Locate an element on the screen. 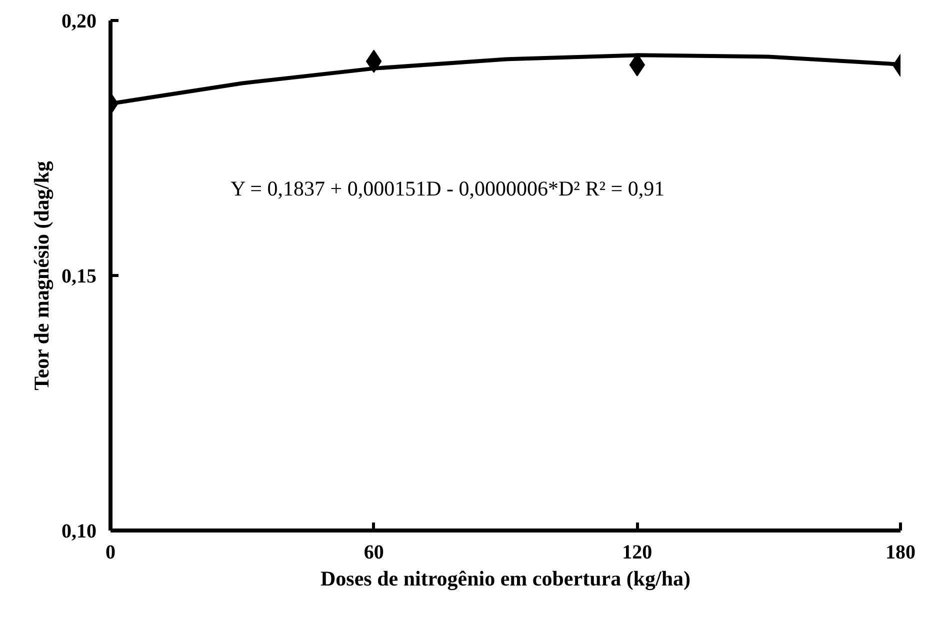  annotation: Y = 0,1837 + 0,000151D - 0,0000006*D² R² = 0,91 is located at coordinates (447, 188).